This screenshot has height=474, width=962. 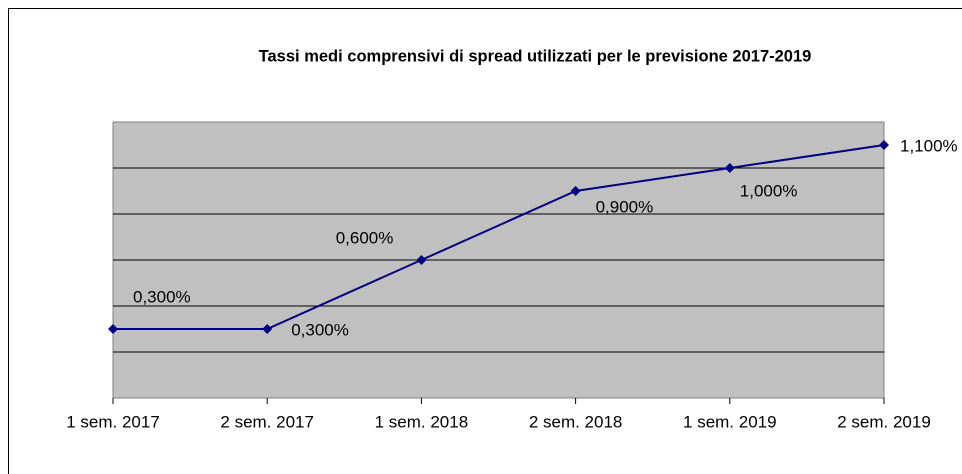 I want to click on x-tick-label: 1 sem. 2017, so click(x=113, y=421).